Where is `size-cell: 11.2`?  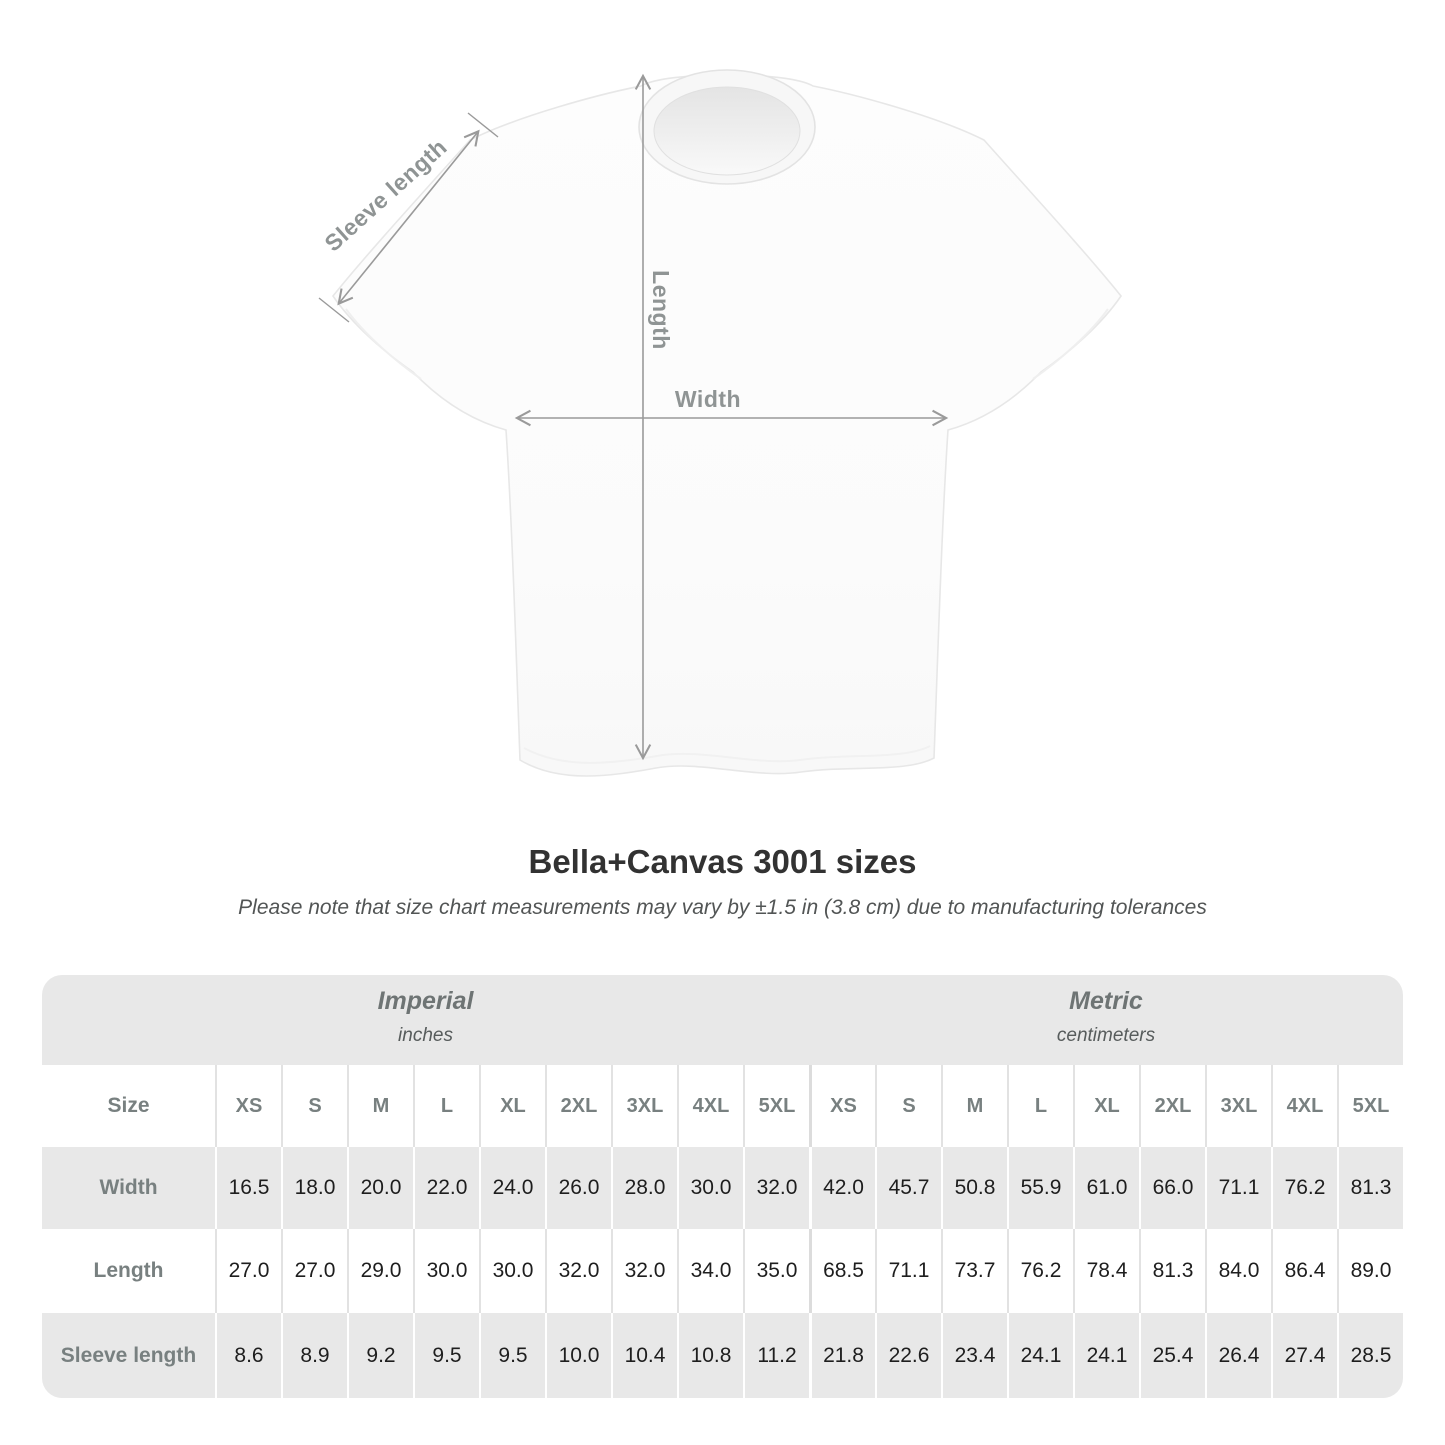 size-cell: 11.2 is located at coordinates (776, 1355).